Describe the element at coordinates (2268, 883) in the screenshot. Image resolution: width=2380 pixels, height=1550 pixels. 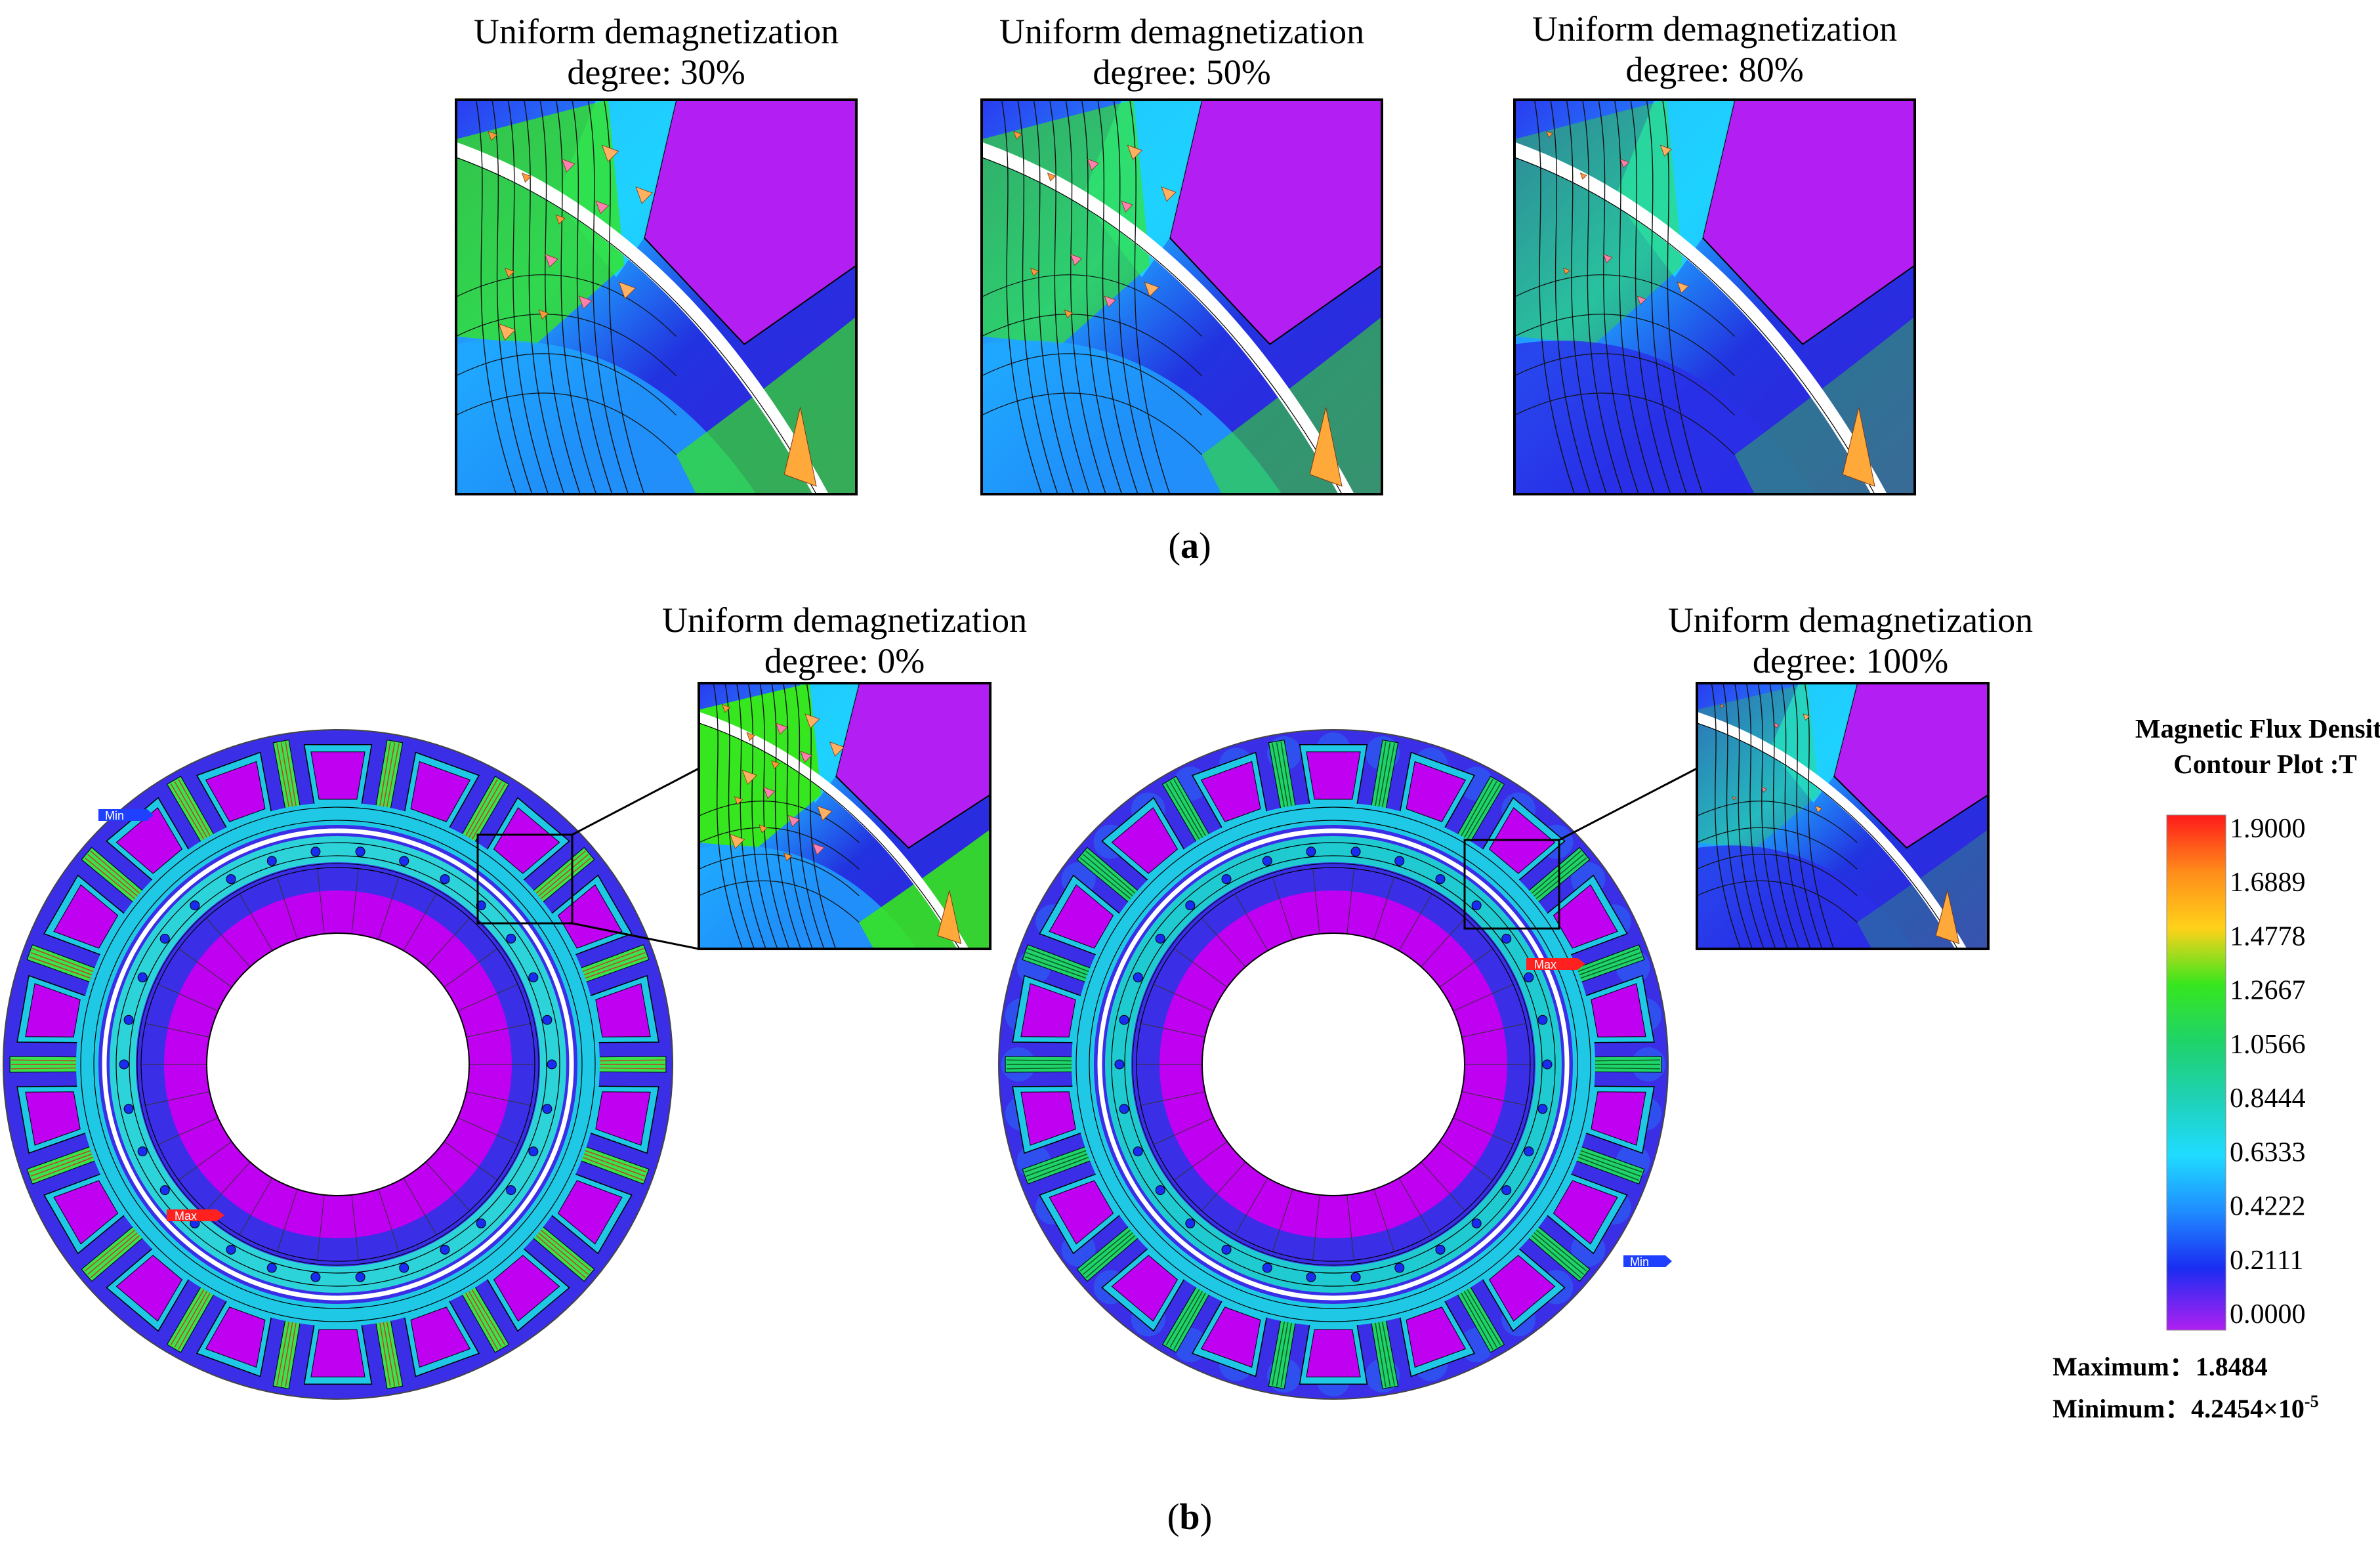
I see `legend-tick-label: 1.6889` at that location.